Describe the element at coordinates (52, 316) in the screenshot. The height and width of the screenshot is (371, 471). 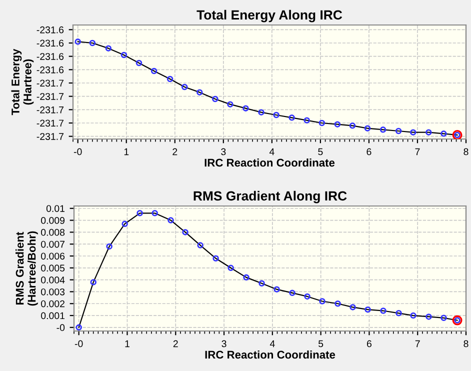
I see `y-tick-label: 0.001` at that location.